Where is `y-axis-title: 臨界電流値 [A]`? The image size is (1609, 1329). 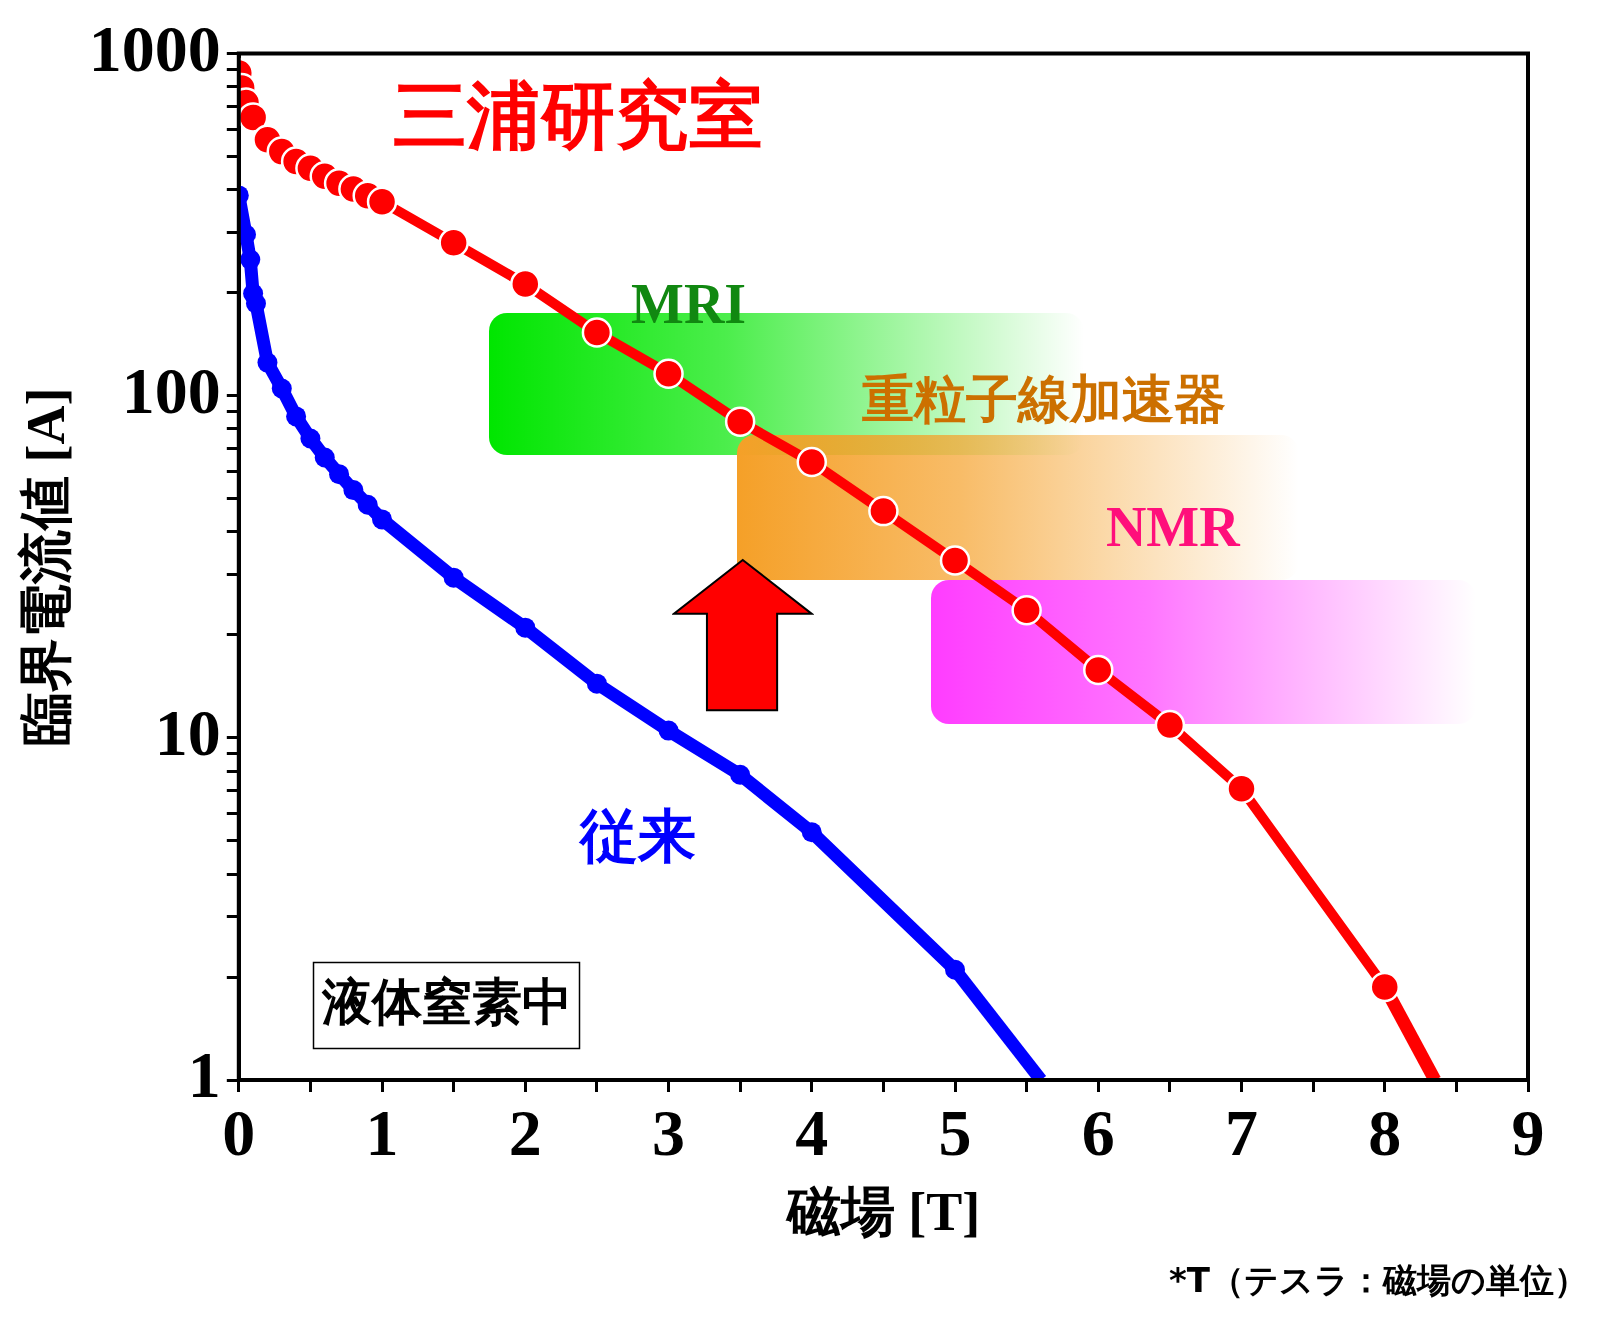
y-axis-title: 臨界電流値 [A] is located at coordinates (46, 567).